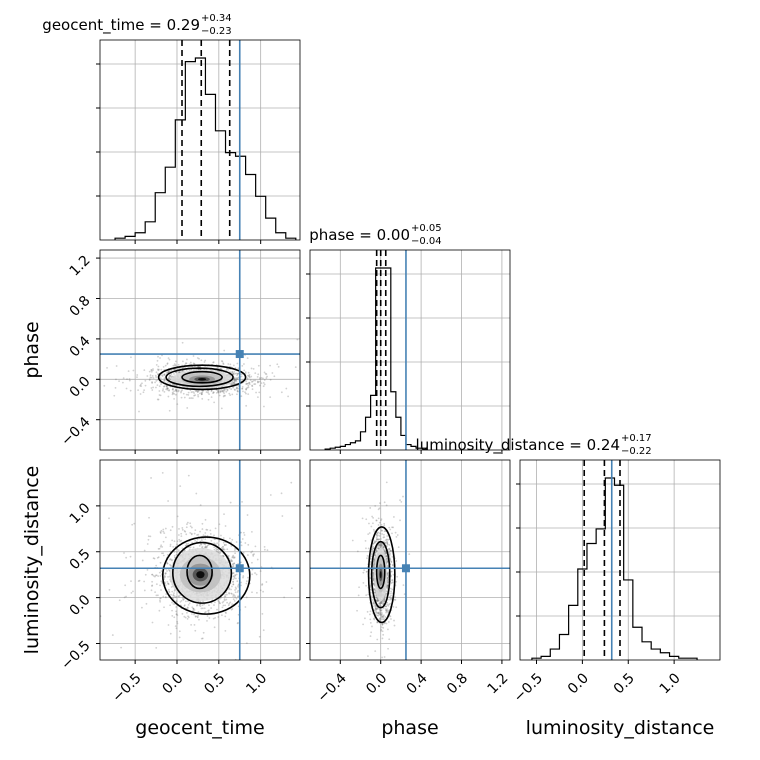  I want to click on y-axis-label: luminosity_distance, so click(32, 560).